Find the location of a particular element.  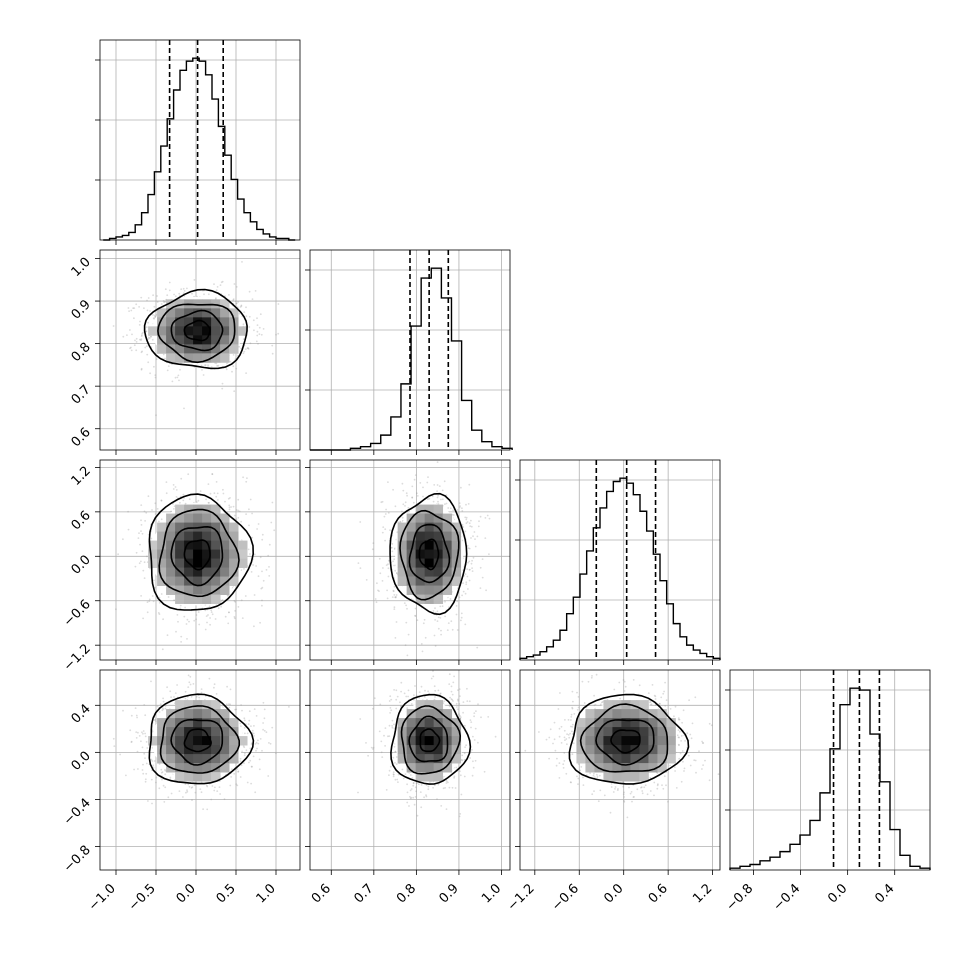

x-tick-label: 0.0 is located at coordinates (613, 893).